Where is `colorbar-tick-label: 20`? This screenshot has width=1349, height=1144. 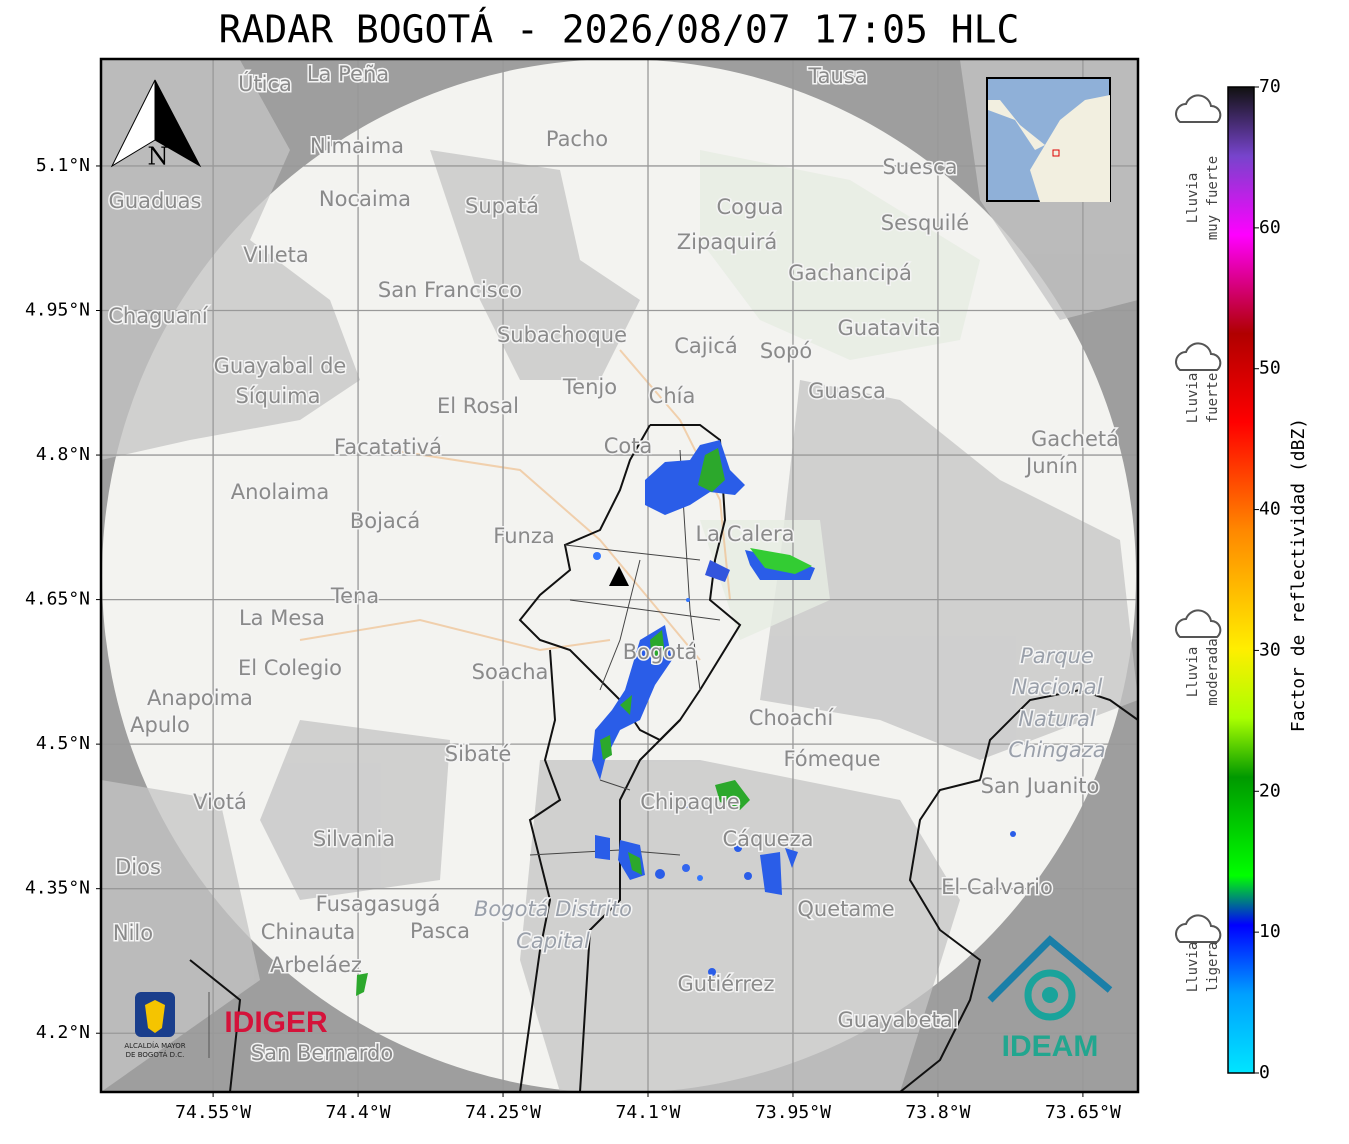
colorbar-tick-label: 20 is located at coordinates (1270, 790).